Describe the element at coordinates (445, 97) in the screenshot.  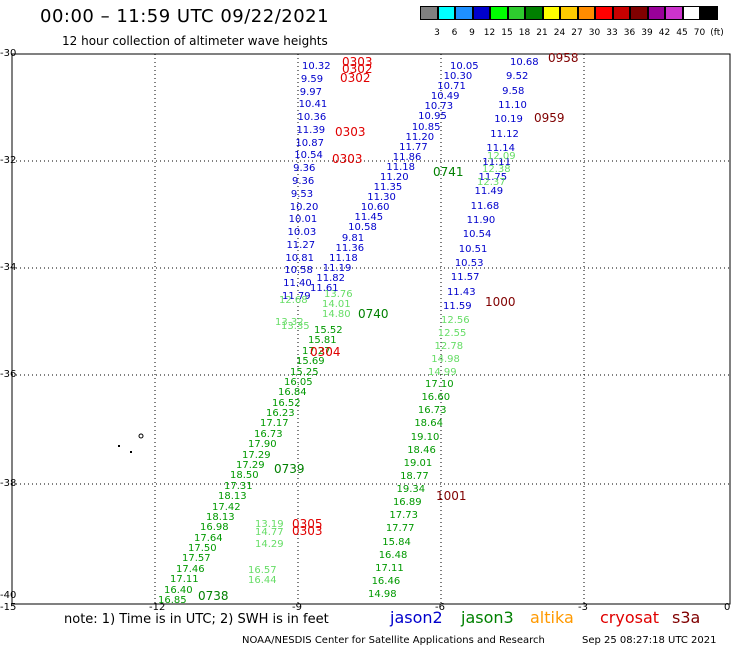
I see `wave-height-value: 10.49` at that location.